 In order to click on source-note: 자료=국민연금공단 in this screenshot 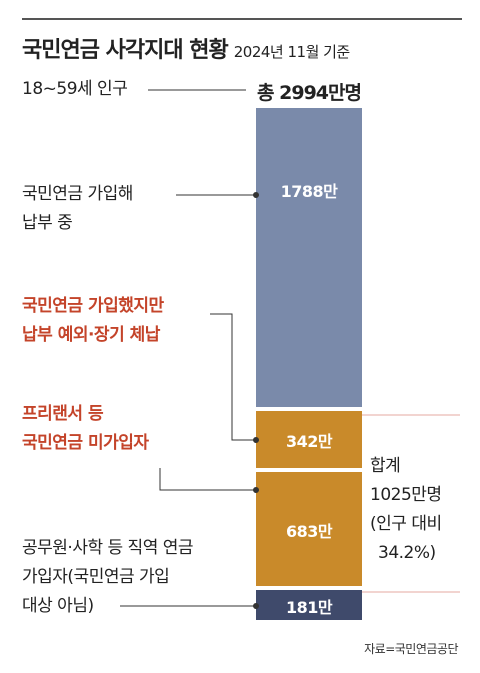, I will do `click(411, 649)`.